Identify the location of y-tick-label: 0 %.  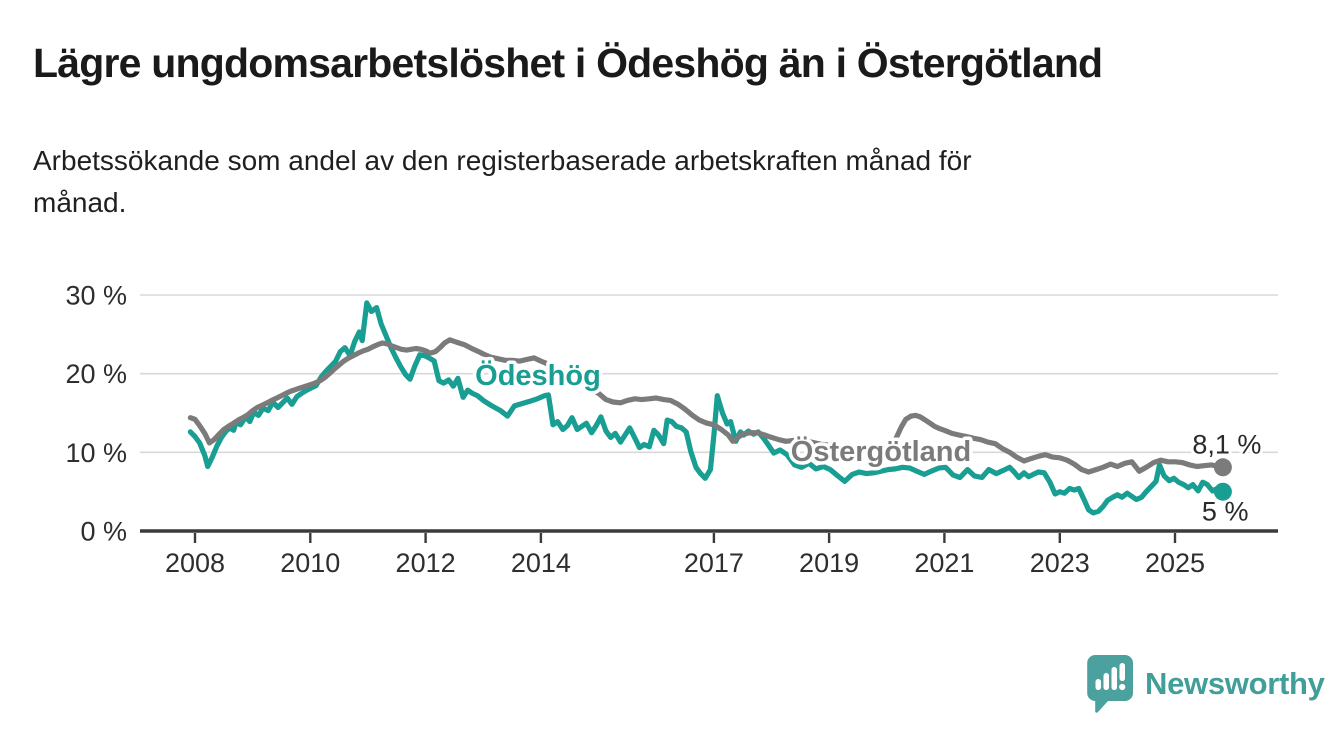
(103, 532).